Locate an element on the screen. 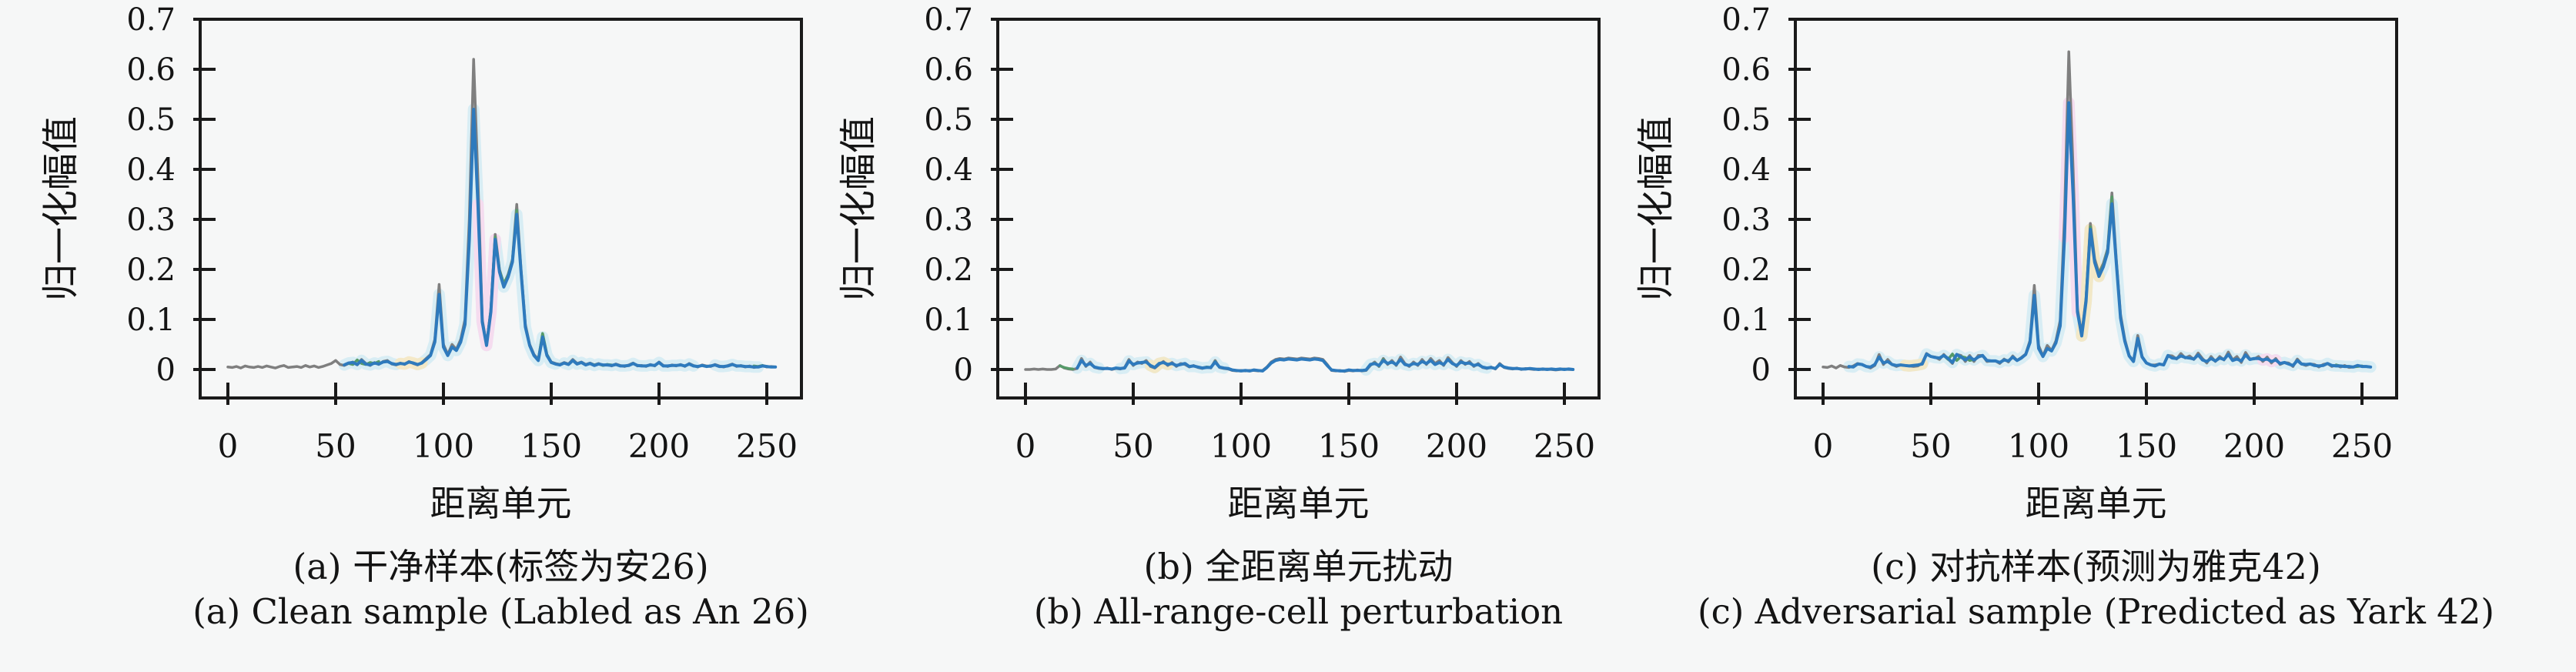  caption-a-zh: (a) 干净样本(标签为安26) is located at coordinates (501, 566).